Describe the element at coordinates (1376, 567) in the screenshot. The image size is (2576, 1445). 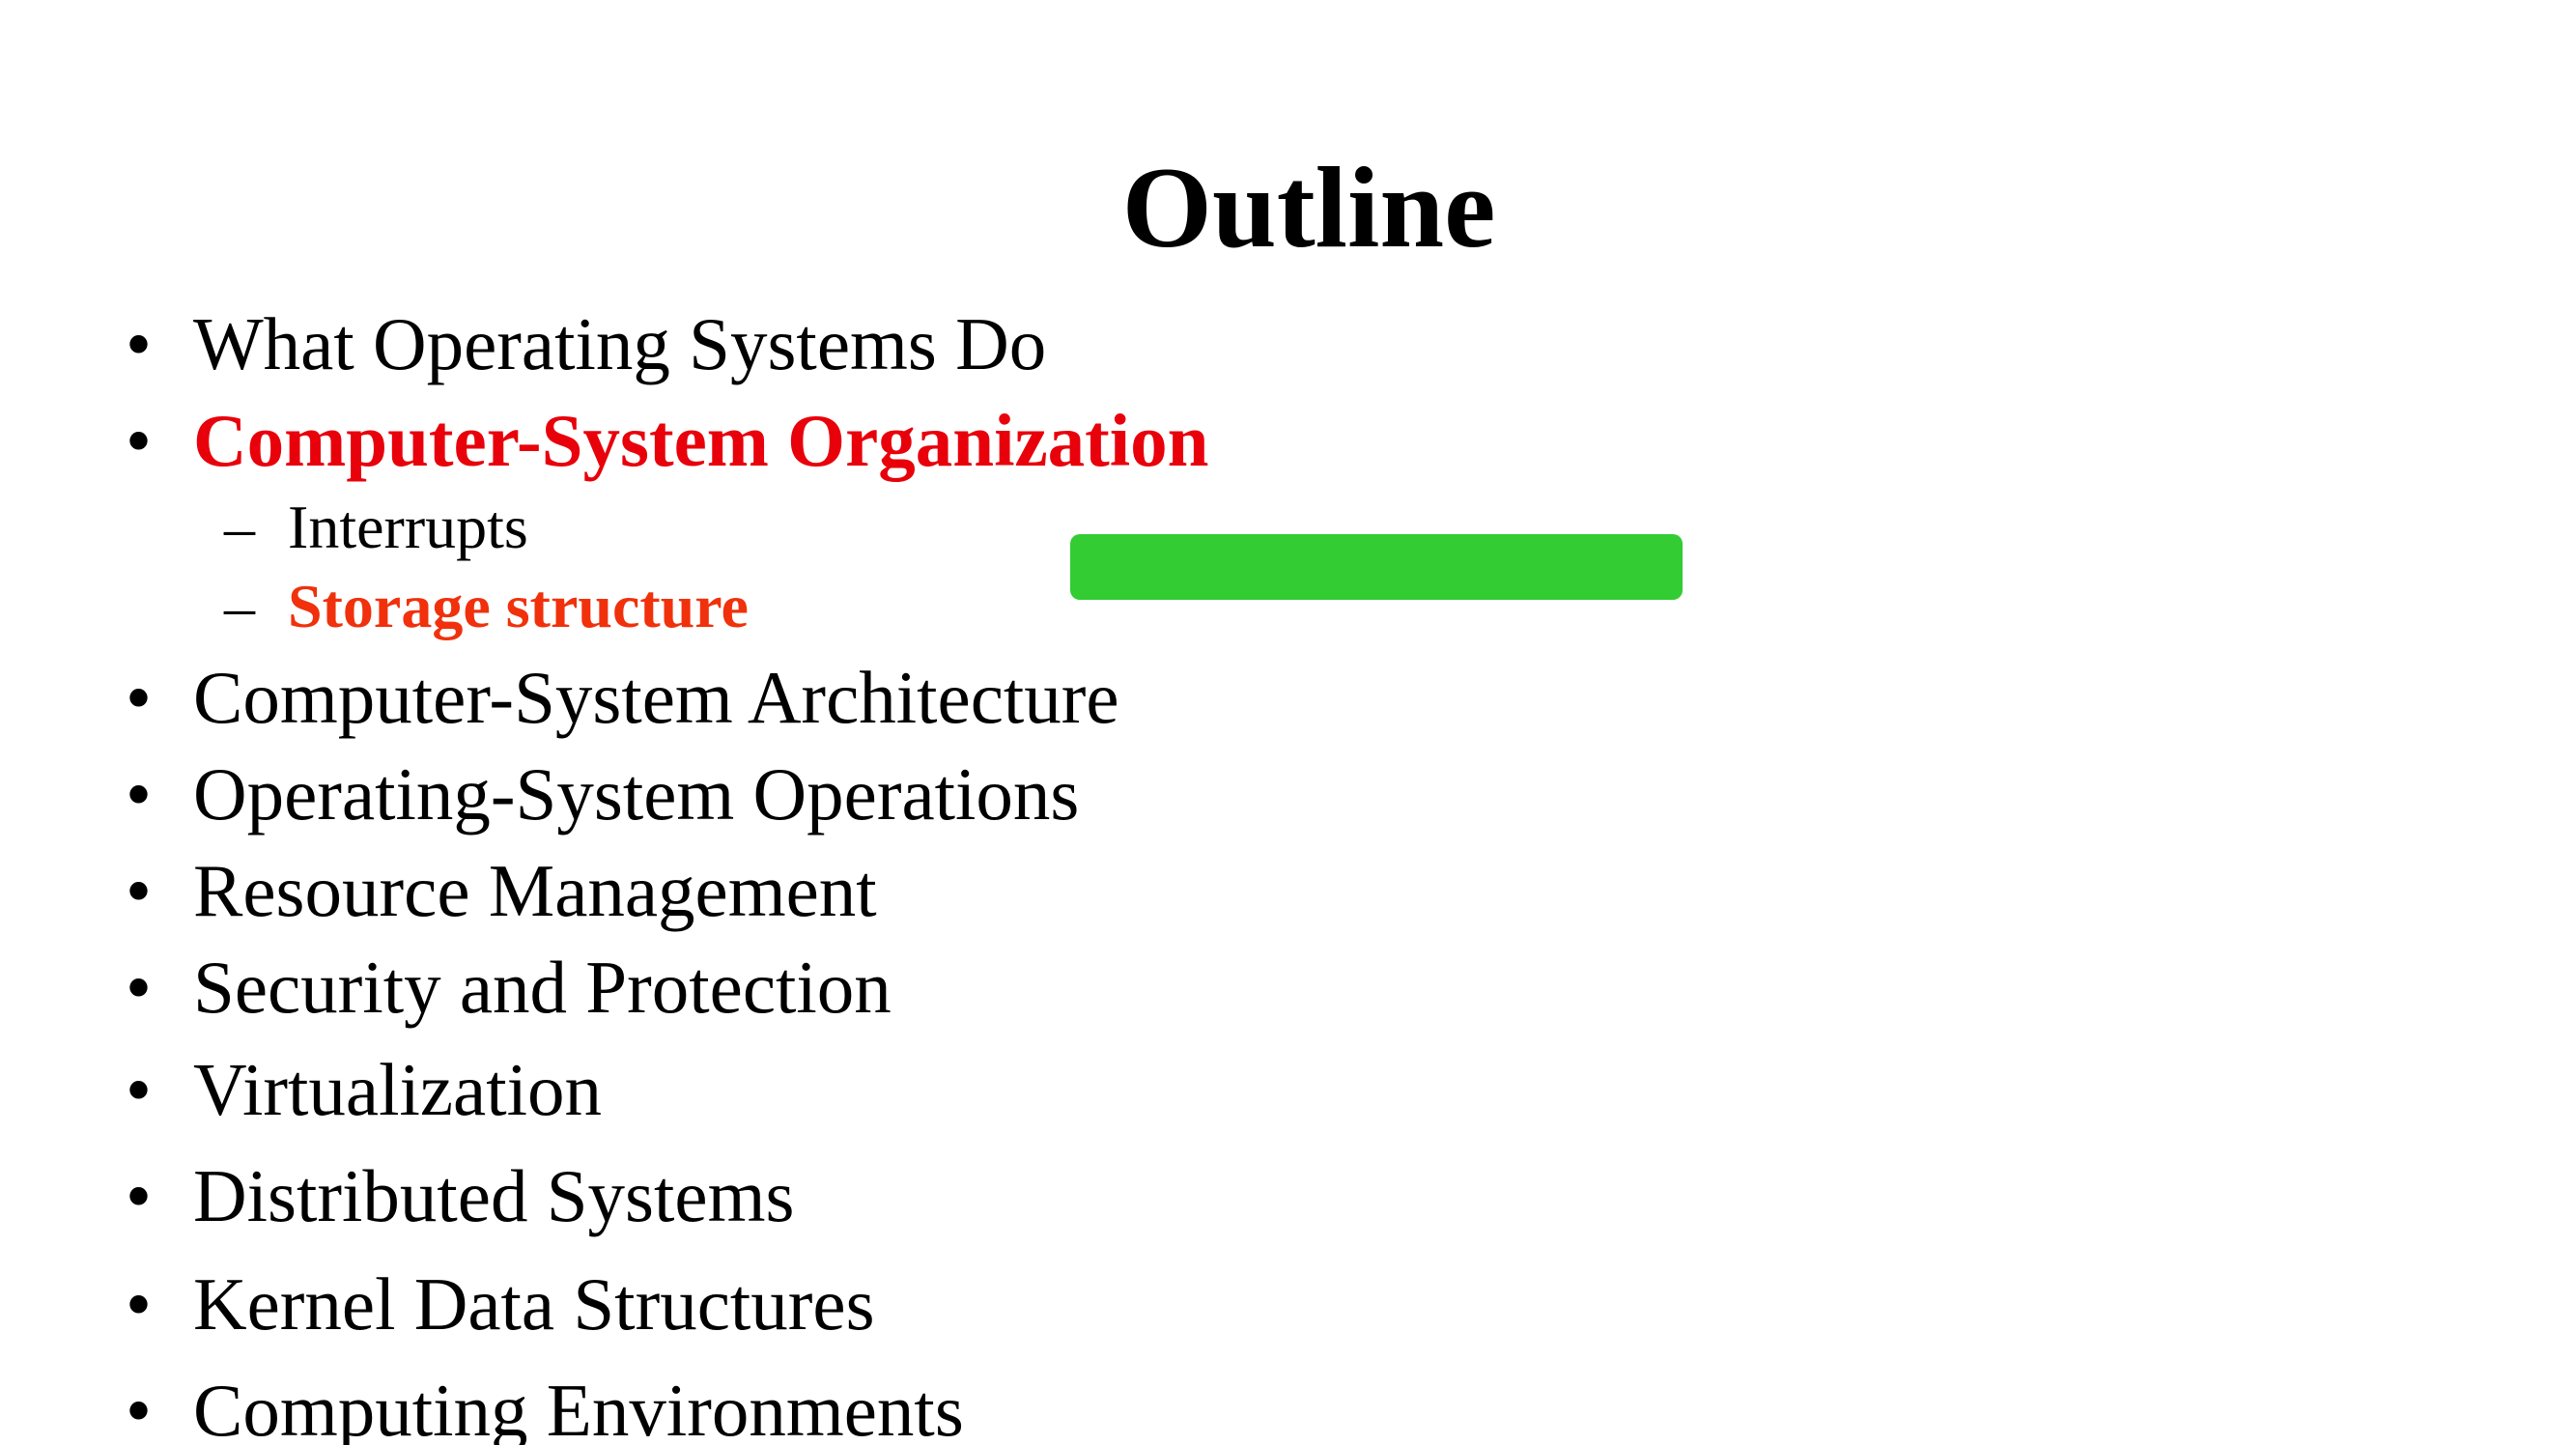
I see `green-highlight-bar` at that location.